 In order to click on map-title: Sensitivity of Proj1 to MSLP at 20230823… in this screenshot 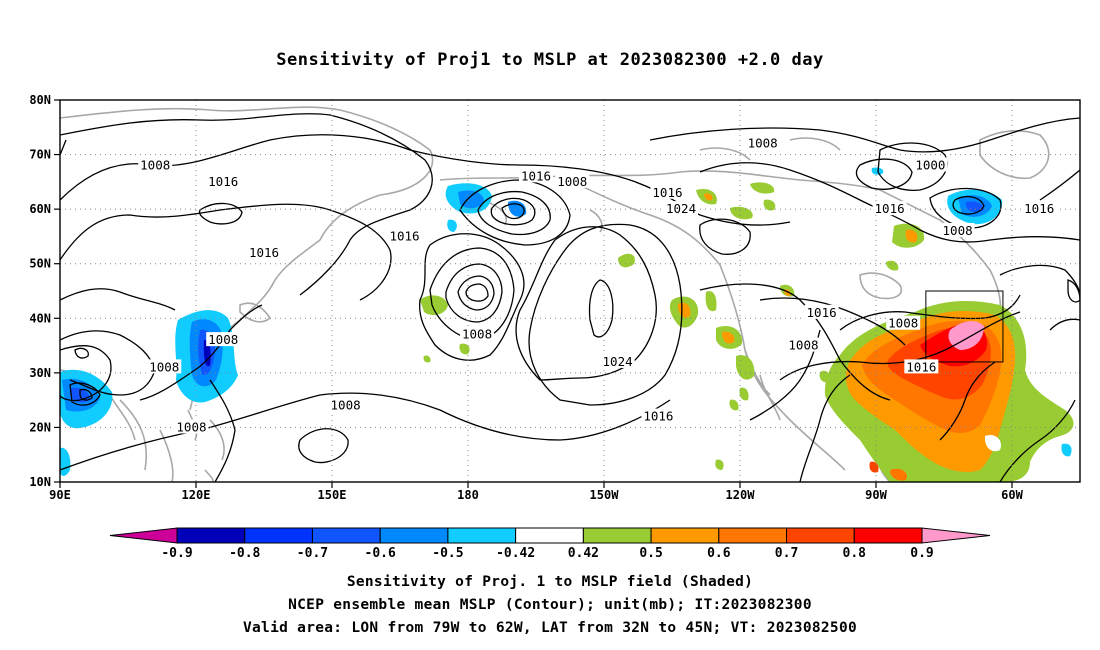, I will do `click(550, 60)`.